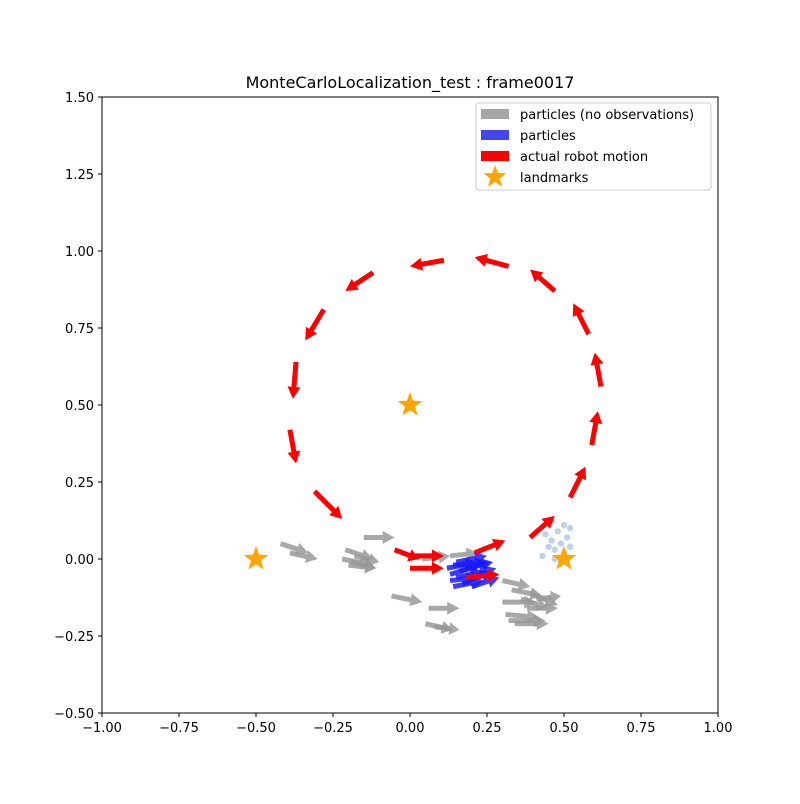 The image size is (800, 804). I want to click on y-tick-label: 0.75, so click(79, 329).